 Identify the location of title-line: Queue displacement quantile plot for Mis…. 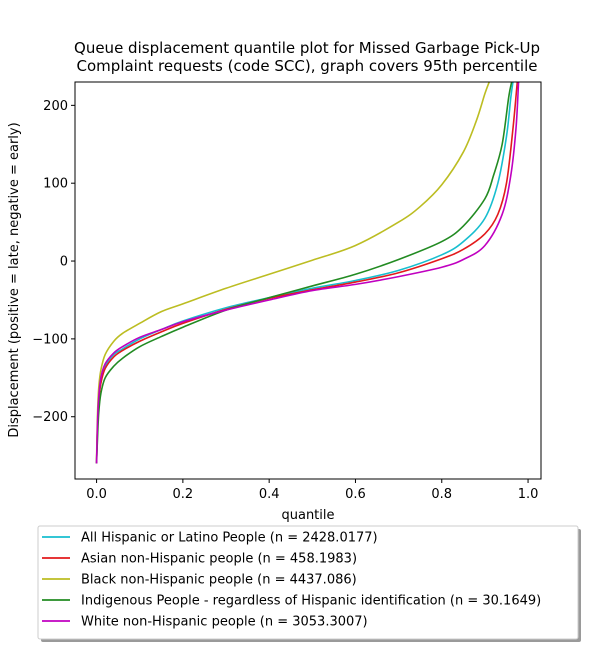
(307, 48).